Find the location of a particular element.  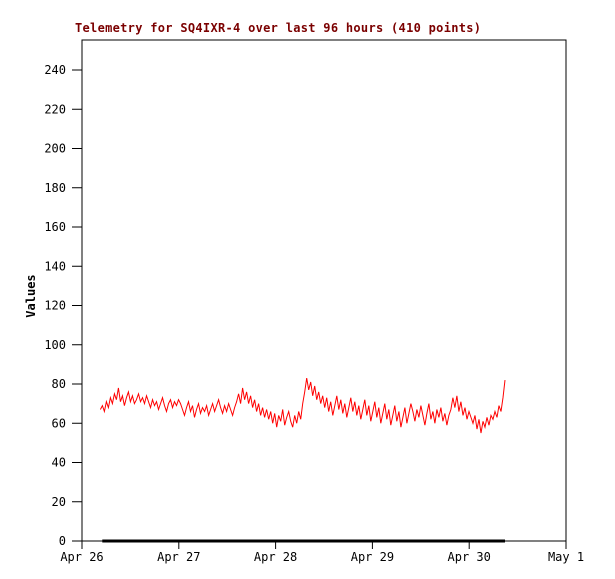

y-tick-label: 140 is located at coordinates (55, 266).